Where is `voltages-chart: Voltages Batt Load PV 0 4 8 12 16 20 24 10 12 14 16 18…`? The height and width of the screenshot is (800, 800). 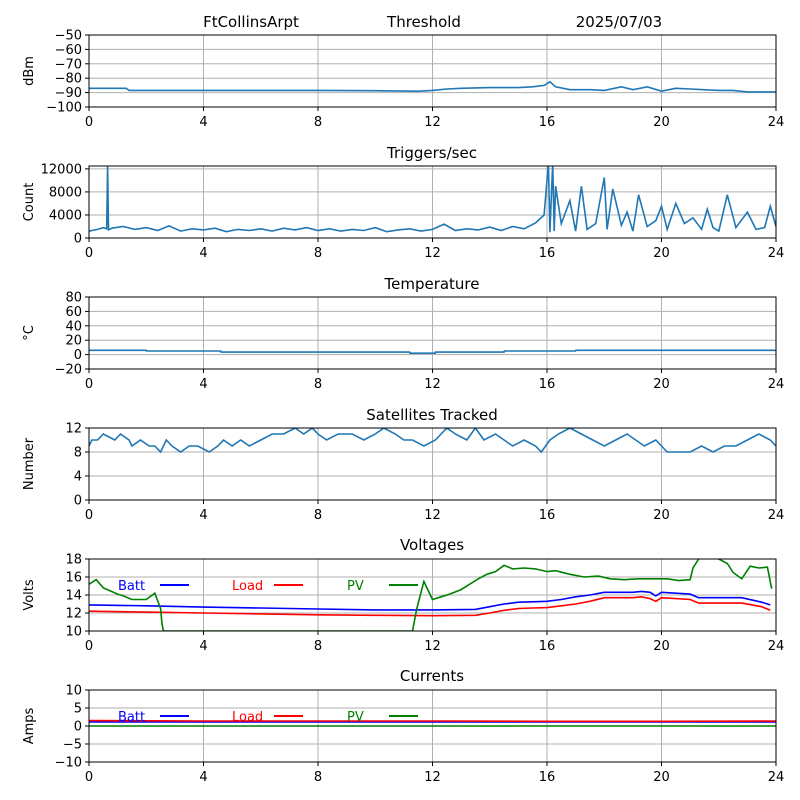 voltages-chart: Voltages Batt Load PV 0 4 8 12 16 20 24 10 12 14 16 18… is located at coordinates (403, 595).